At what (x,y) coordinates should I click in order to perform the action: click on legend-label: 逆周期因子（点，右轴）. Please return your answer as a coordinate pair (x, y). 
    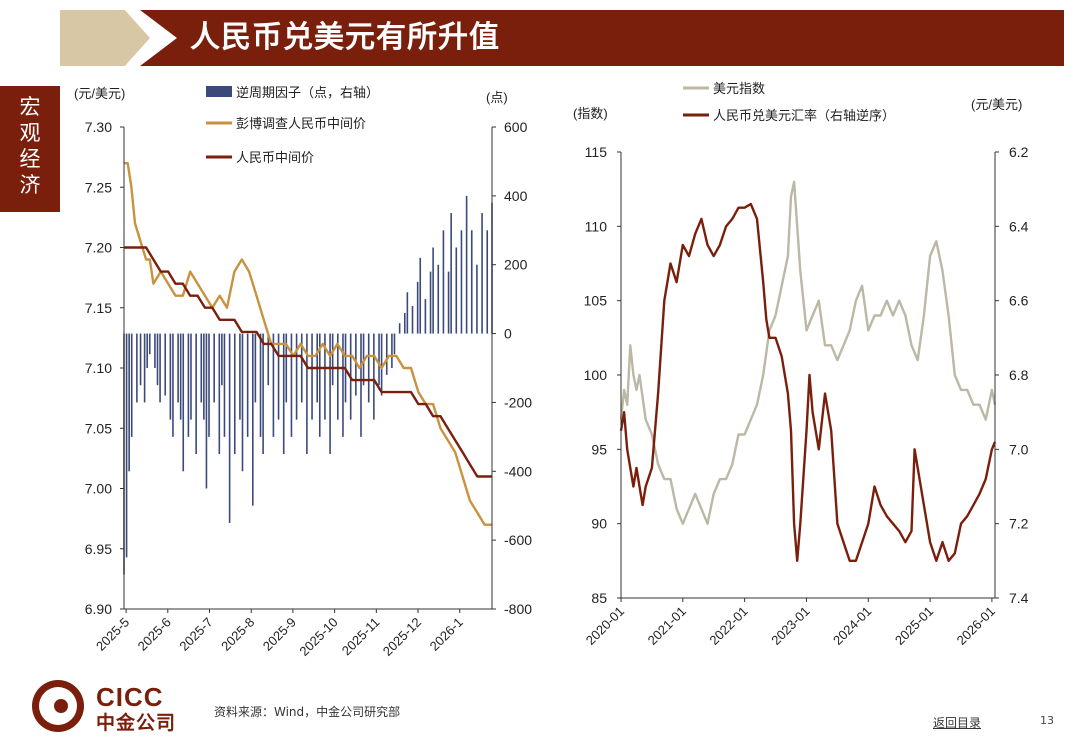
    Looking at the image, I should click on (307, 92).